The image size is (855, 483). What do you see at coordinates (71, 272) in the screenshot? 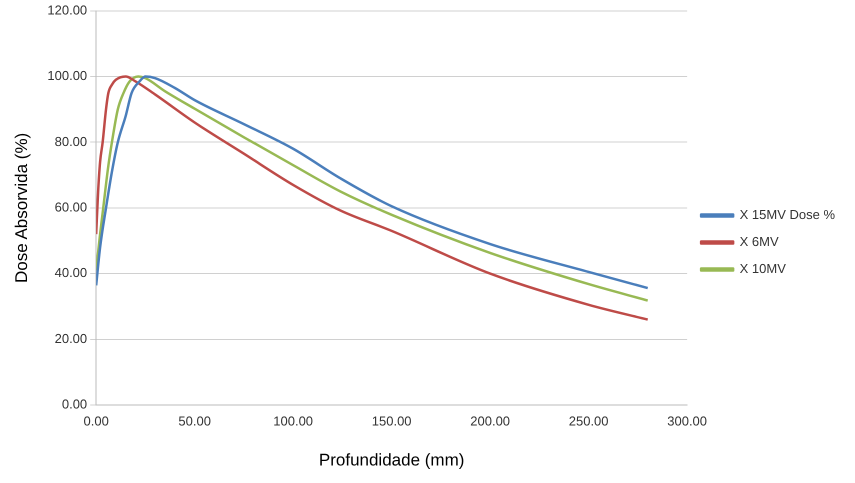
I see `y-tick-label: 40.00` at bounding box center [71, 272].